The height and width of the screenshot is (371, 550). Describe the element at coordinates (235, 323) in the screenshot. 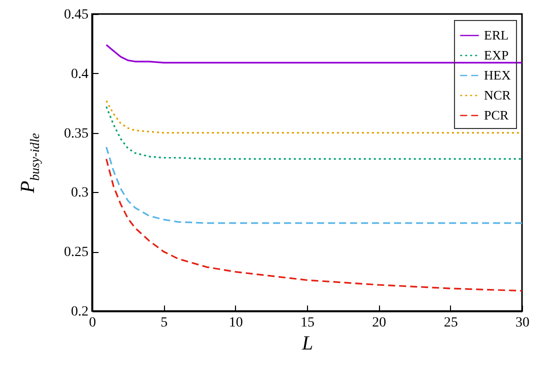

I see `x-tick-label: 10` at that location.